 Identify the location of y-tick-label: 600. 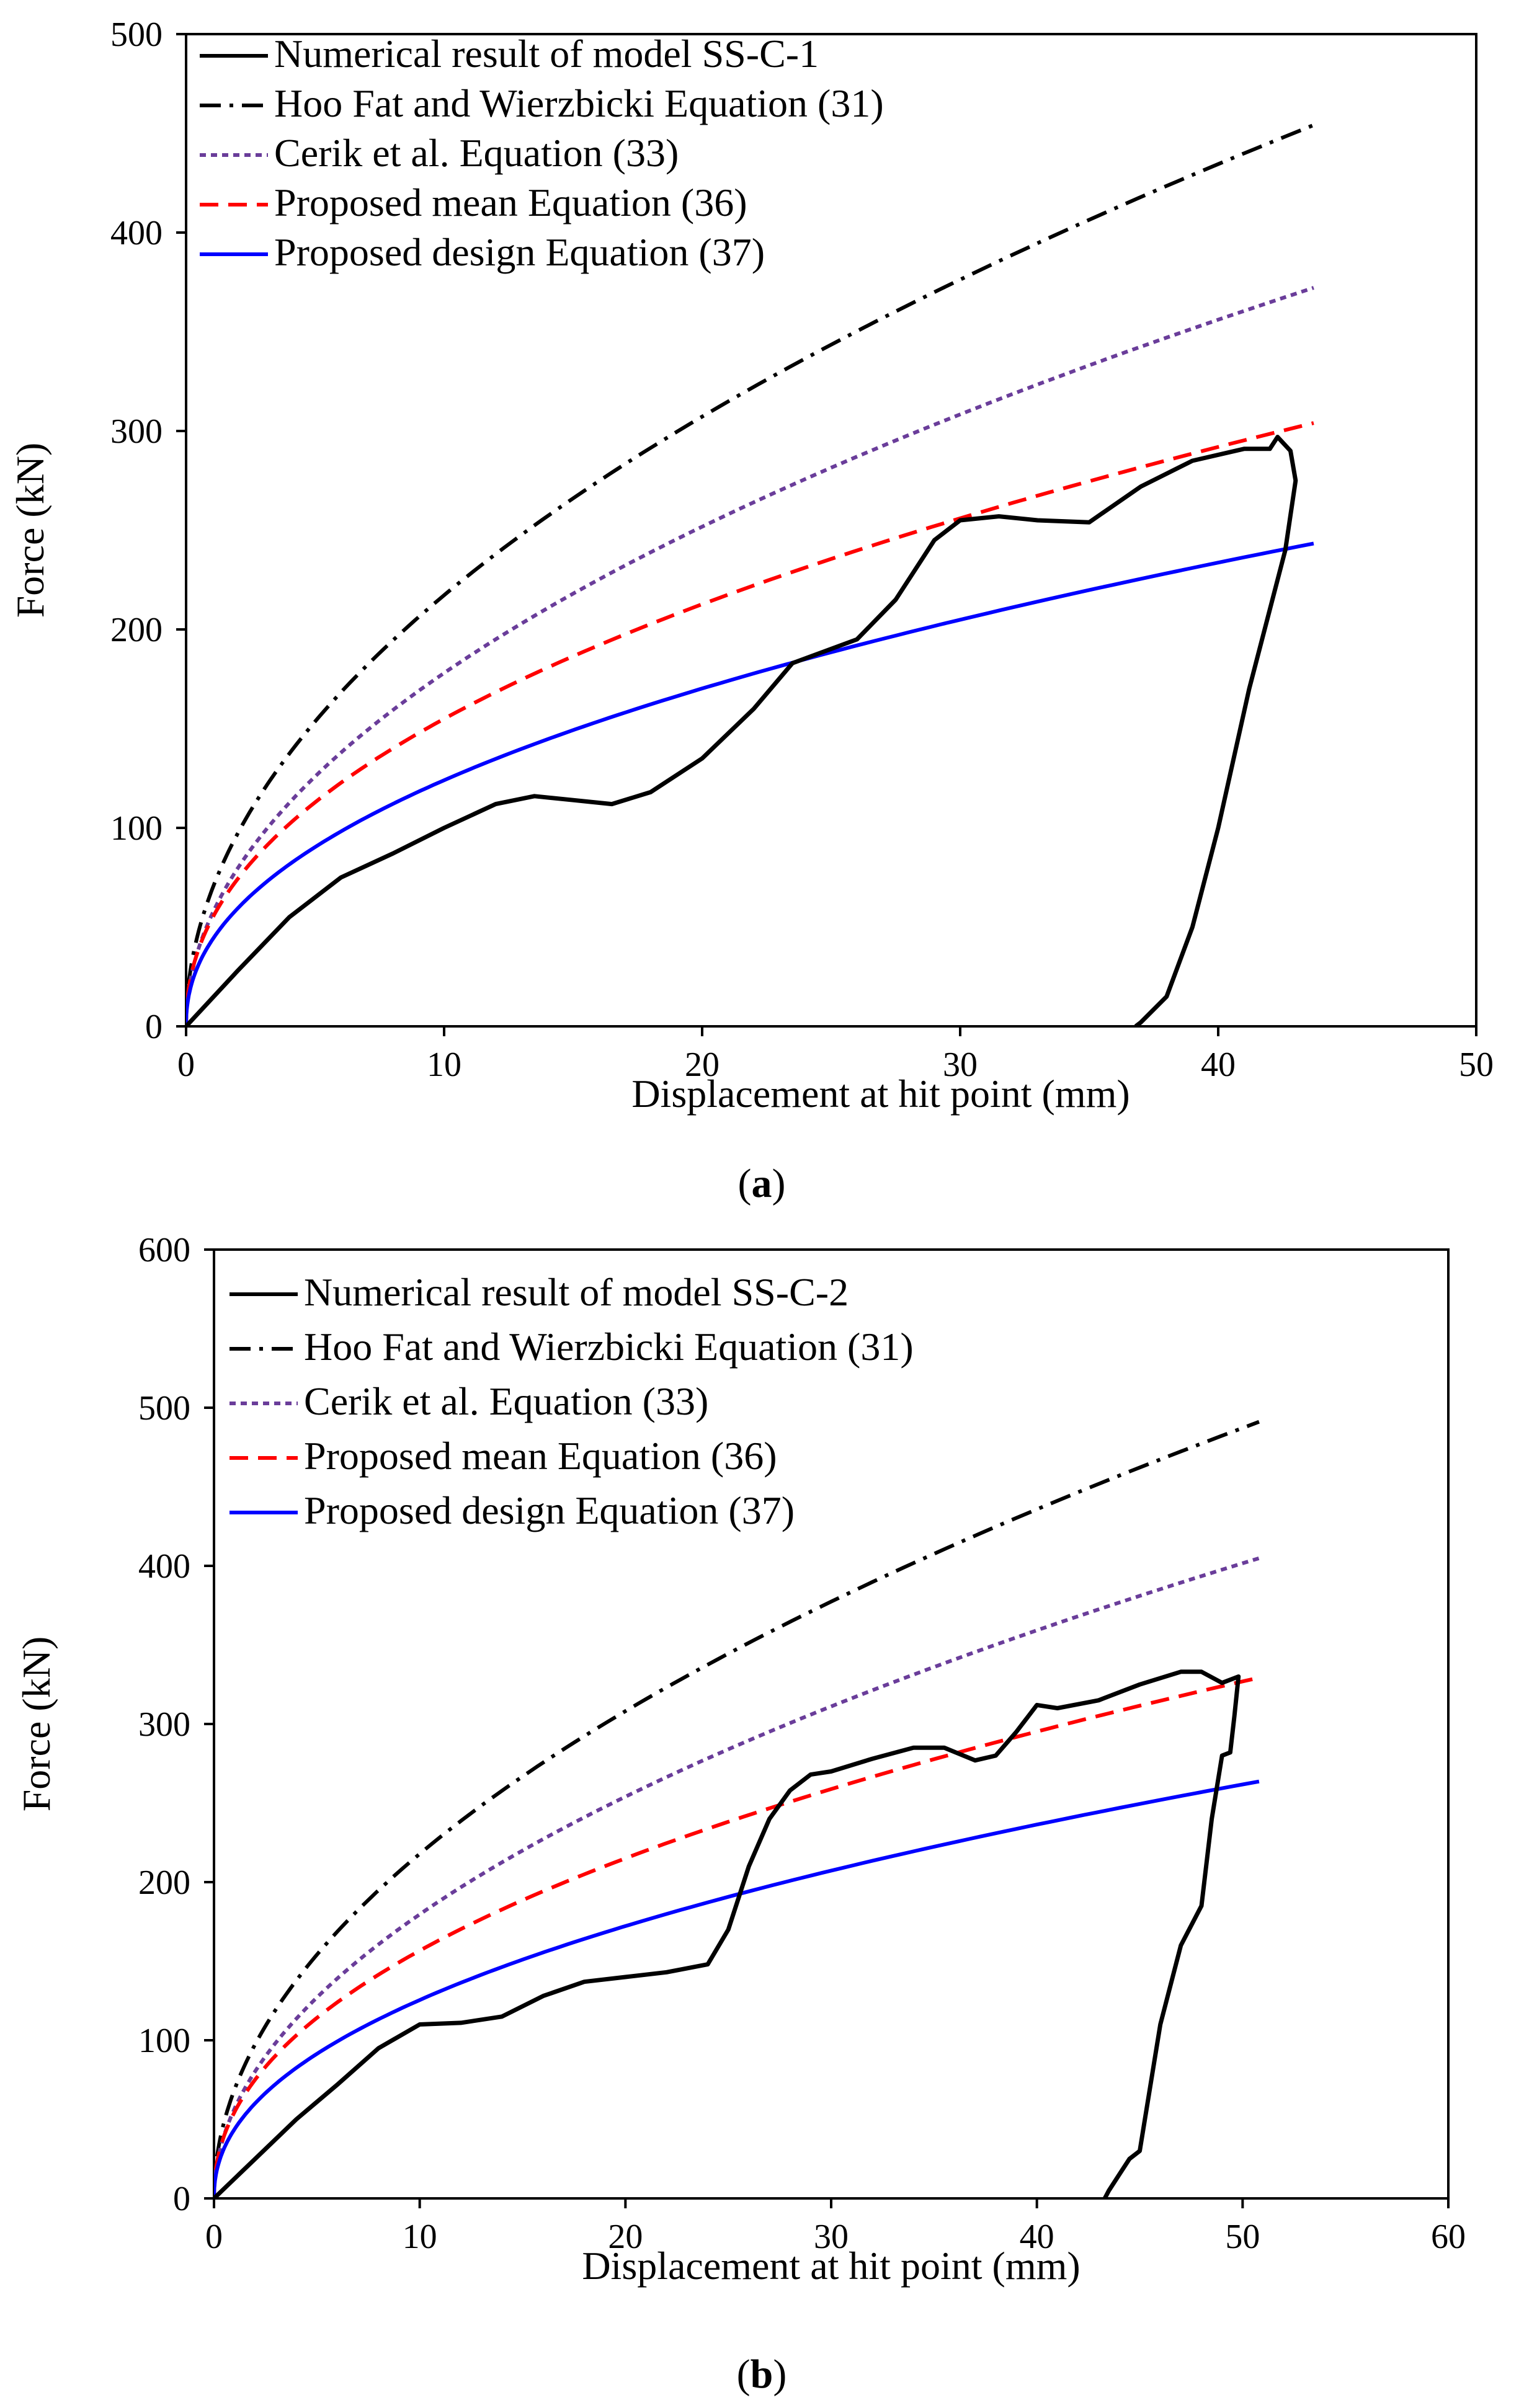
(164, 1250).